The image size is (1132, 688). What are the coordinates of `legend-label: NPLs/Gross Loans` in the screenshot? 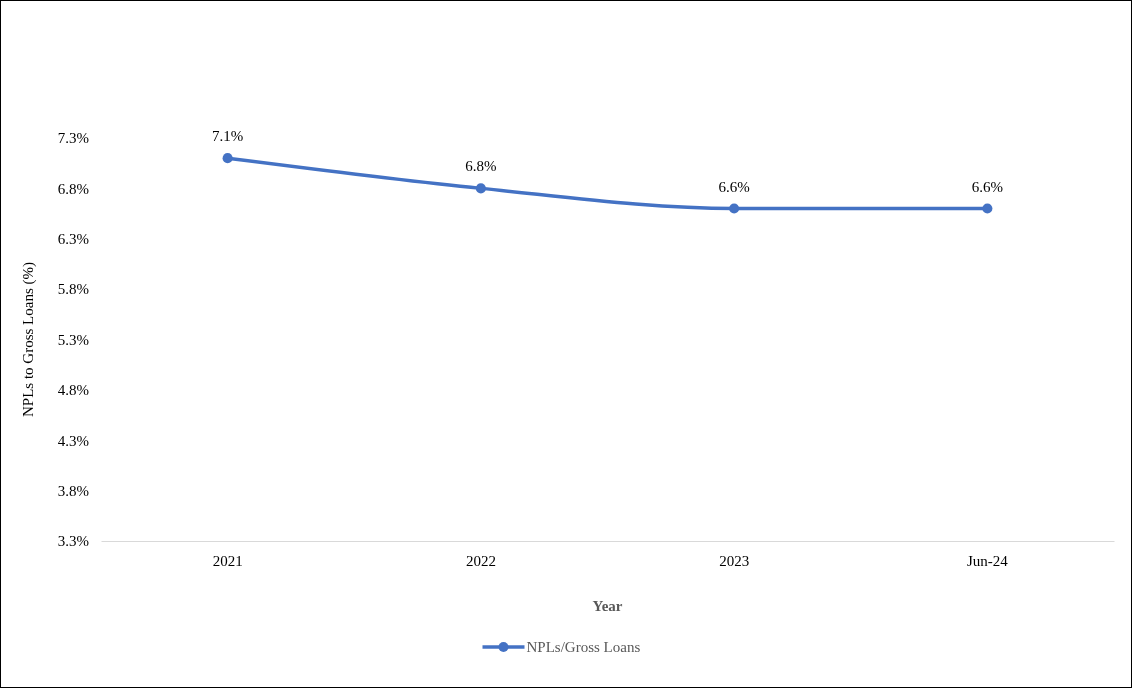 It's located at (583, 647).